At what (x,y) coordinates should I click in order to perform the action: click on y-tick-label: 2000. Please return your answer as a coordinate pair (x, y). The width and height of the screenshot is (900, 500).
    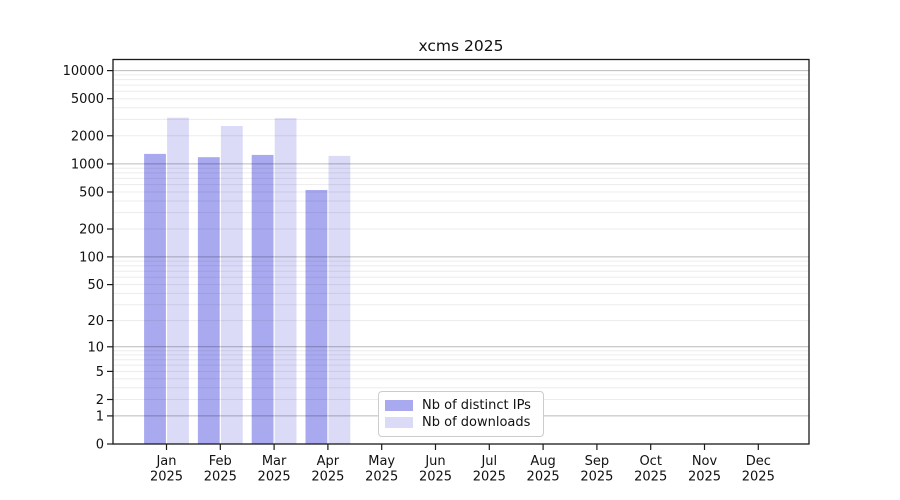
    Looking at the image, I should click on (87, 136).